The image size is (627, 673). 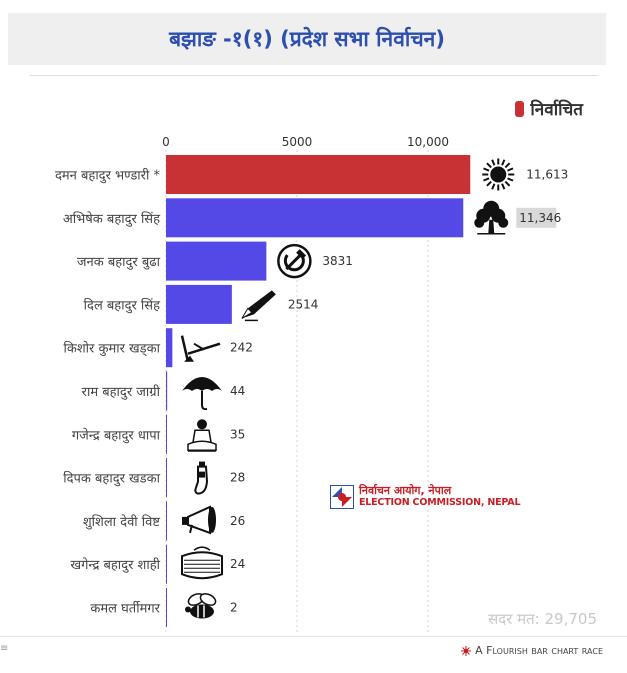 I want to click on x-tick-label: 10,000, so click(x=428, y=142).